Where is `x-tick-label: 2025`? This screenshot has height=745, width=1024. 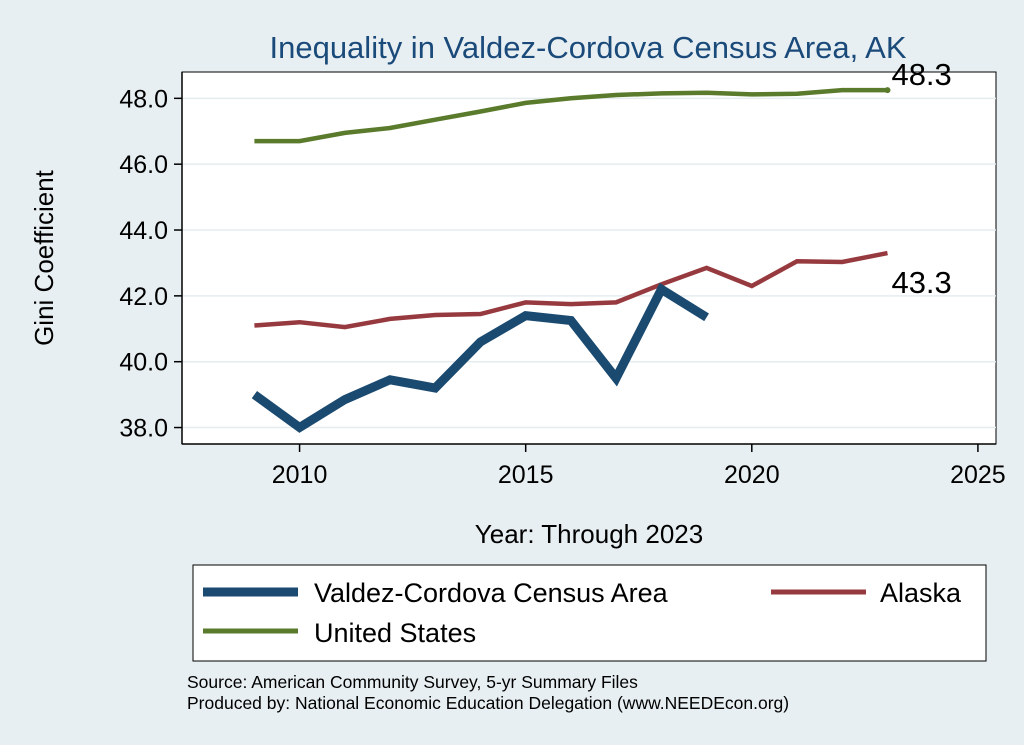 x-tick-label: 2025 is located at coordinates (978, 475).